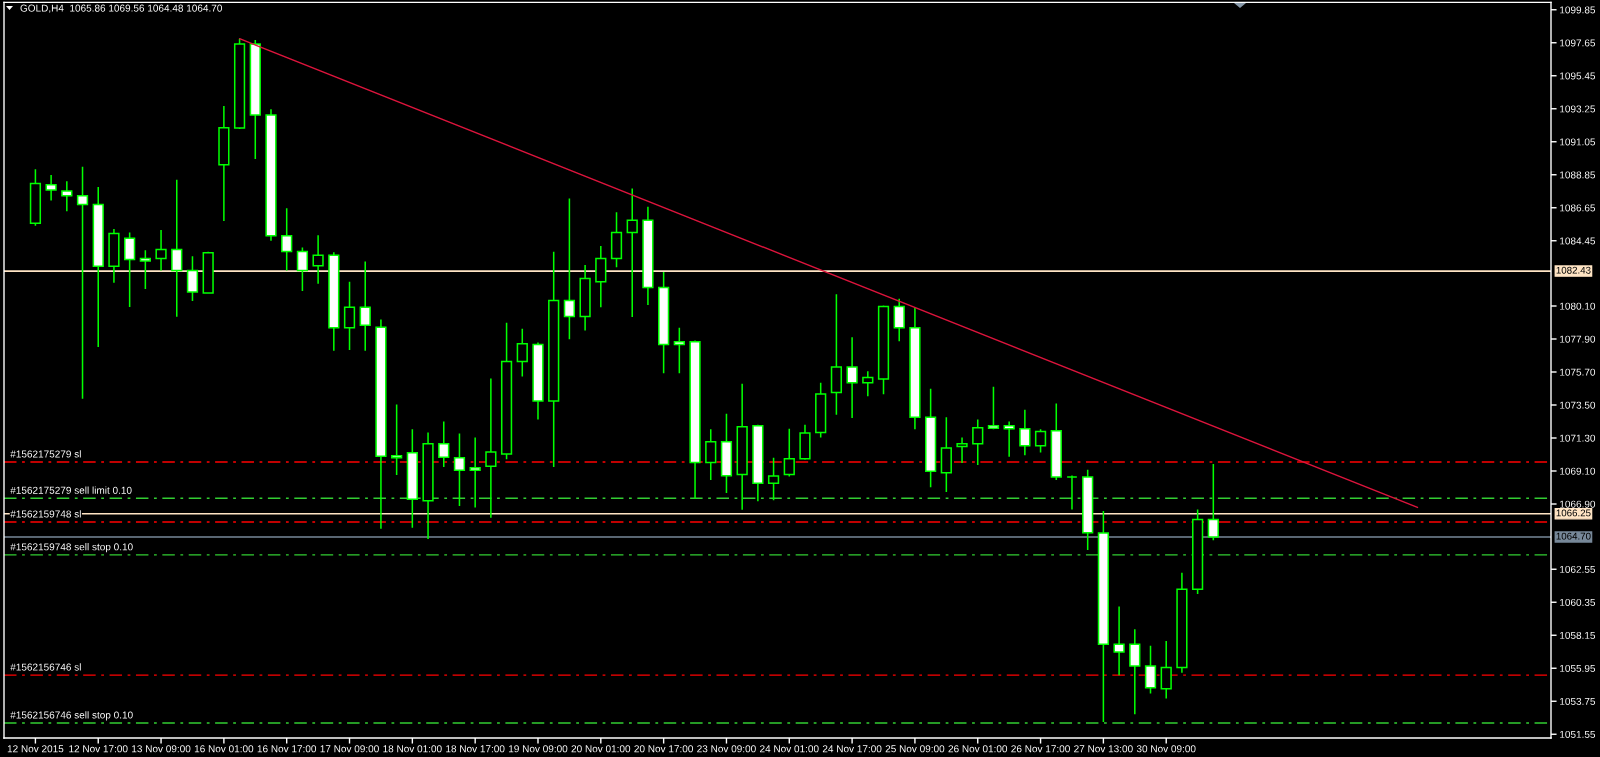 The height and width of the screenshot is (757, 1600). I want to click on ref-line-label: 1066.25, so click(1573, 513).